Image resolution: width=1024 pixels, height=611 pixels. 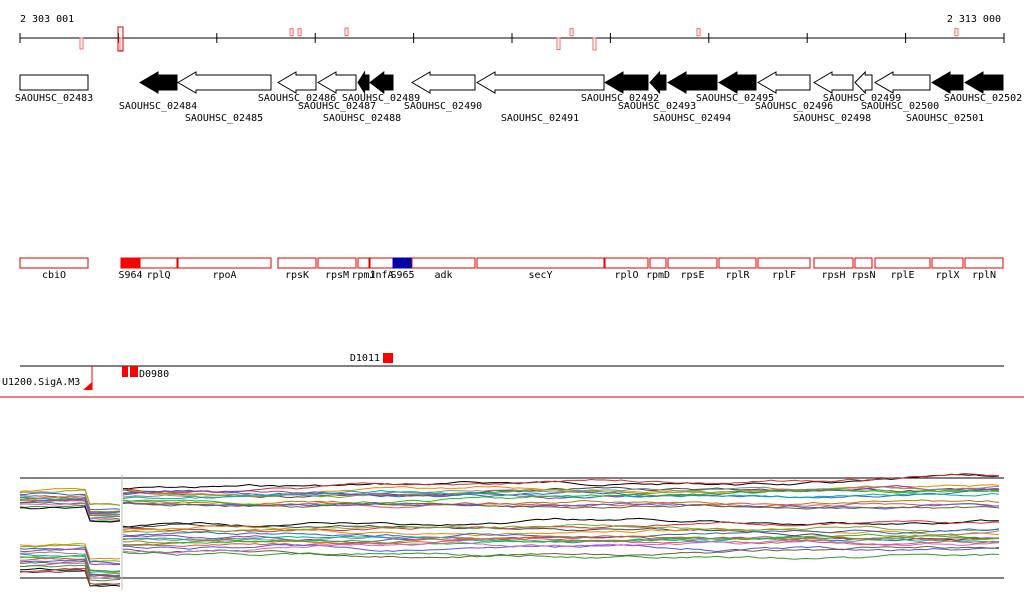 What do you see at coordinates (620, 98) in the screenshot?
I see `locus-label: SAOUHSC_02492` at bounding box center [620, 98].